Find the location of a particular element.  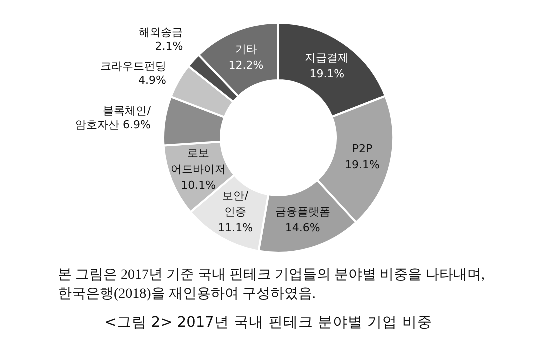

slice-label: 기타 is located at coordinates (246, 49).